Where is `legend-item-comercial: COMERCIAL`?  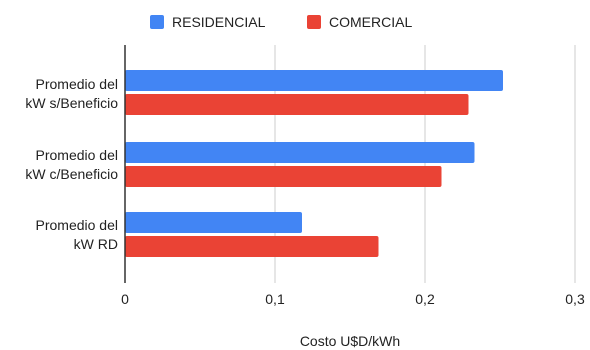 legend-item-comercial: COMERCIAL is located at coordinates (359, 22).